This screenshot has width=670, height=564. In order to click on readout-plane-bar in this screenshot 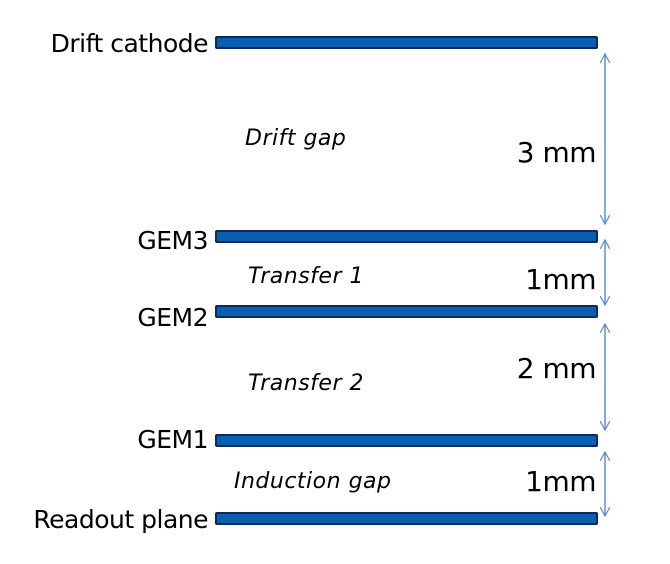, I will do `click(406, 518)`.